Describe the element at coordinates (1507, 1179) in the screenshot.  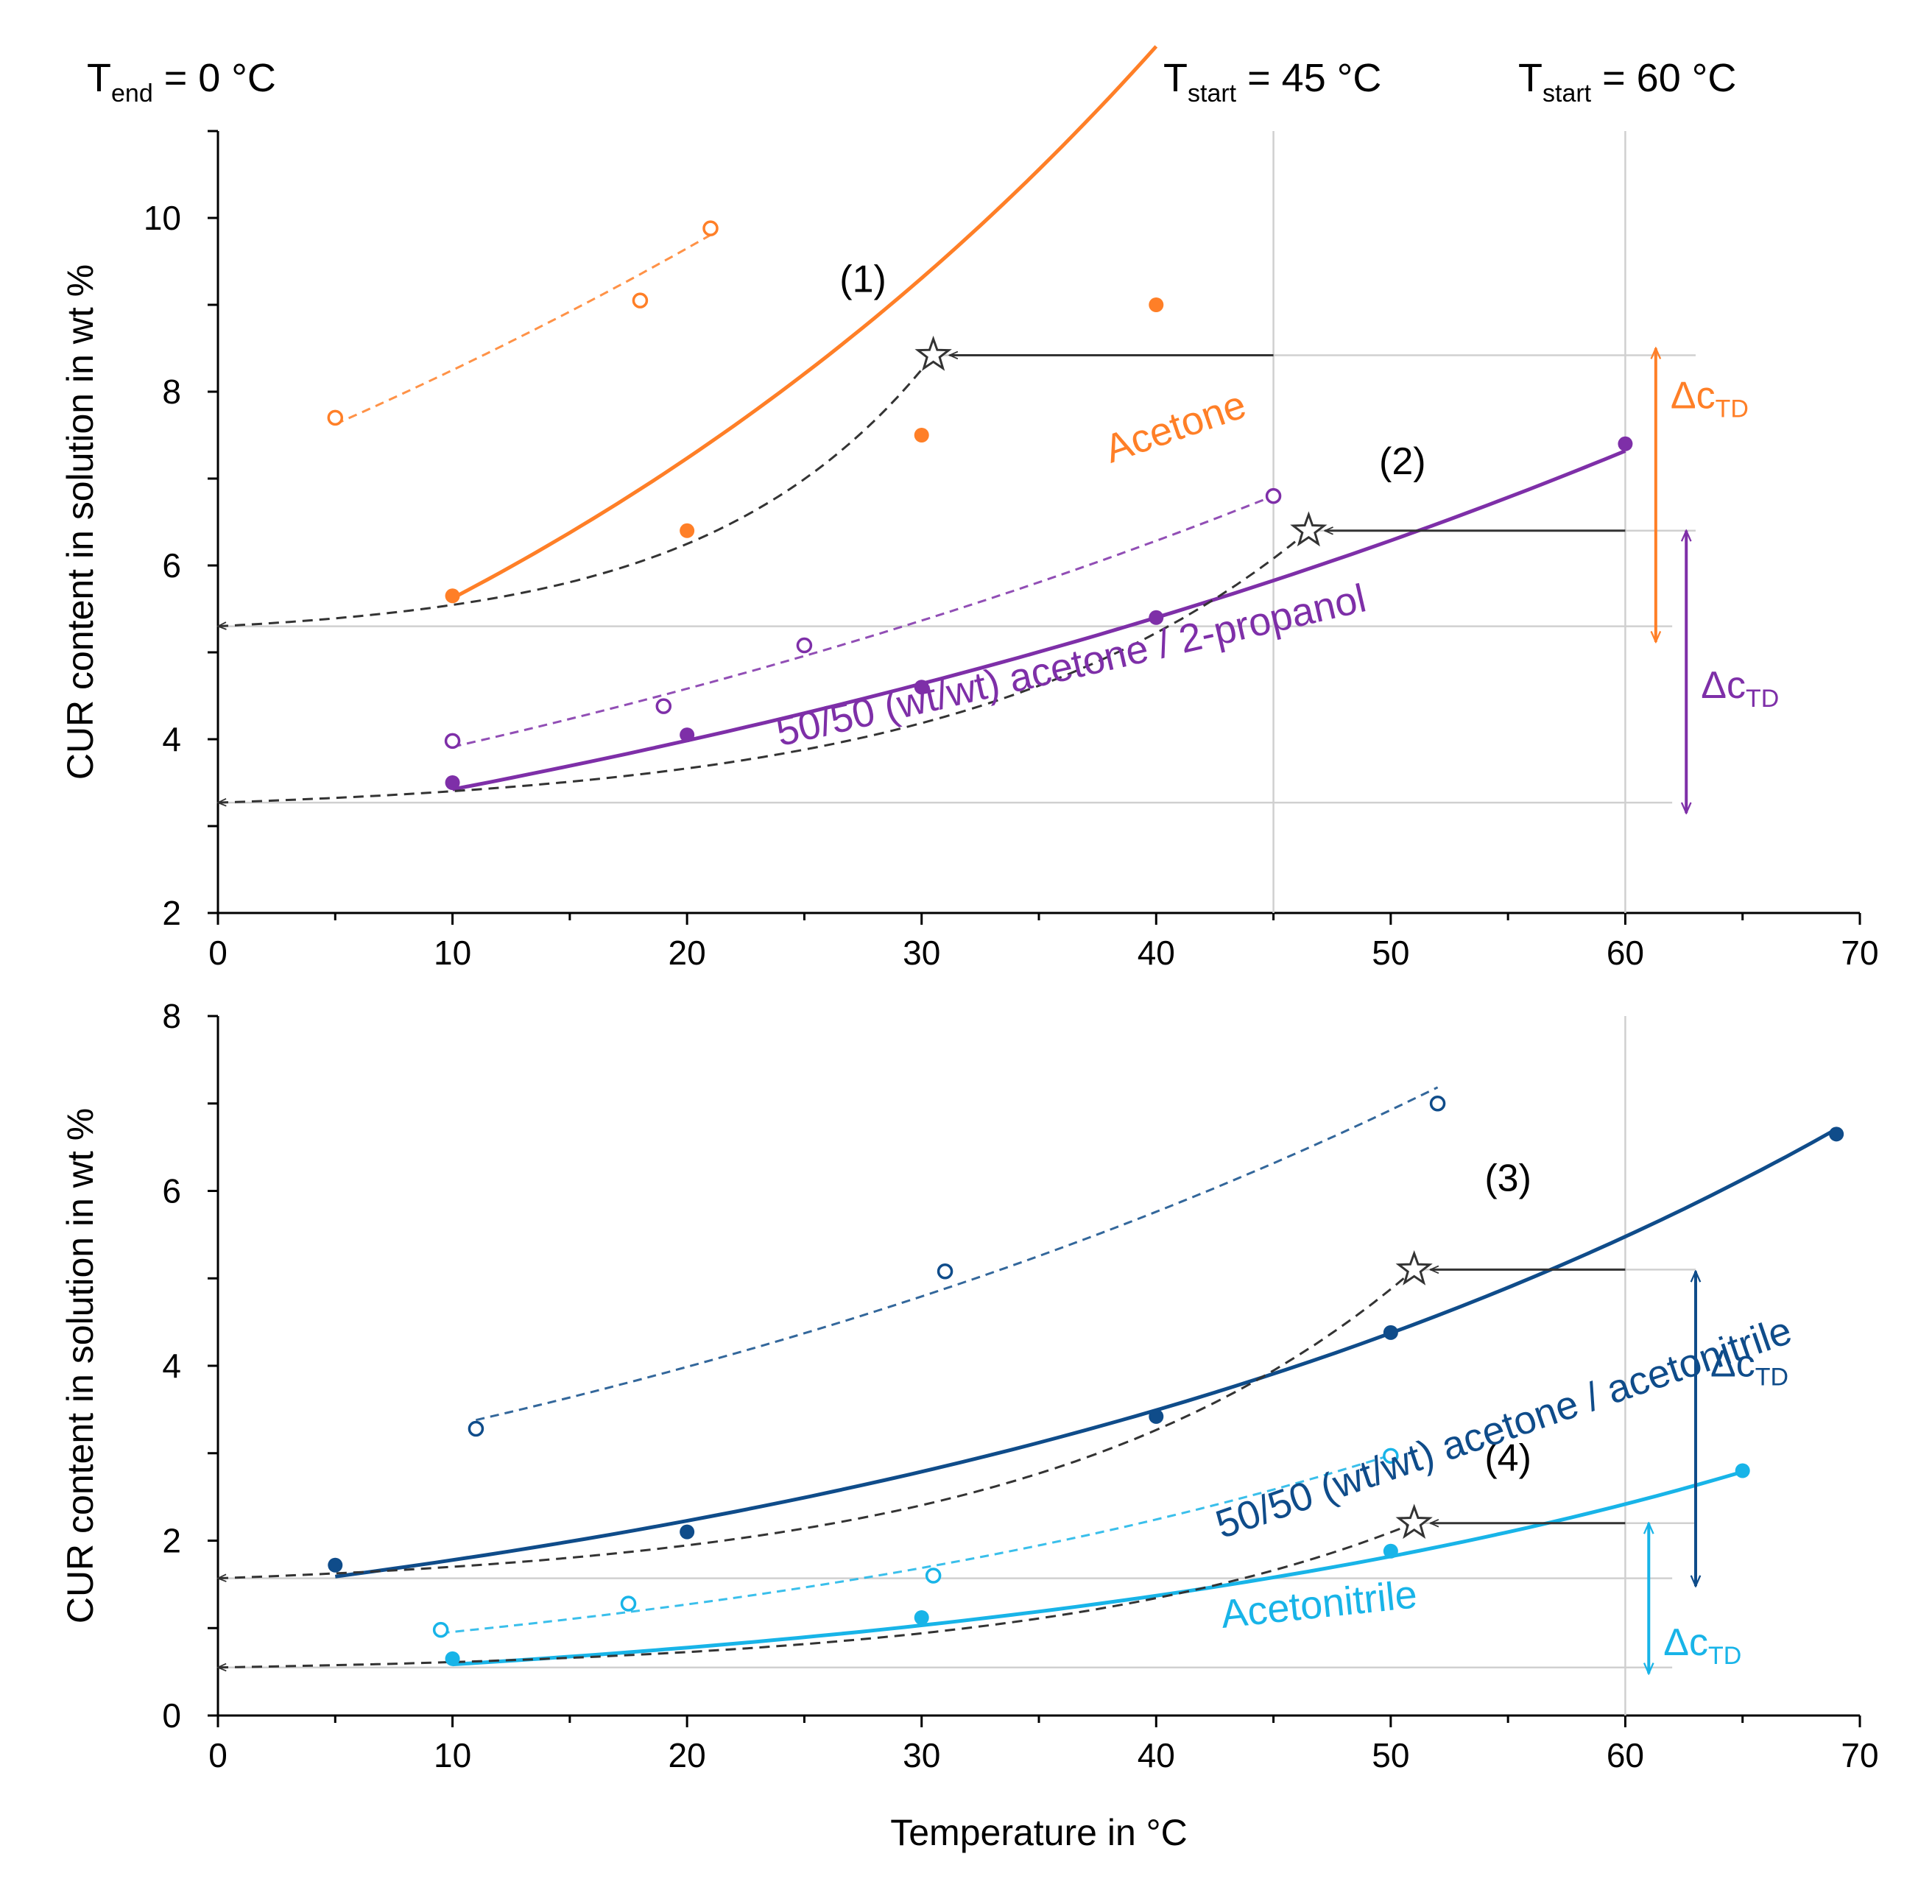
I see `bottom-trajectory-label: (3)` at that location.